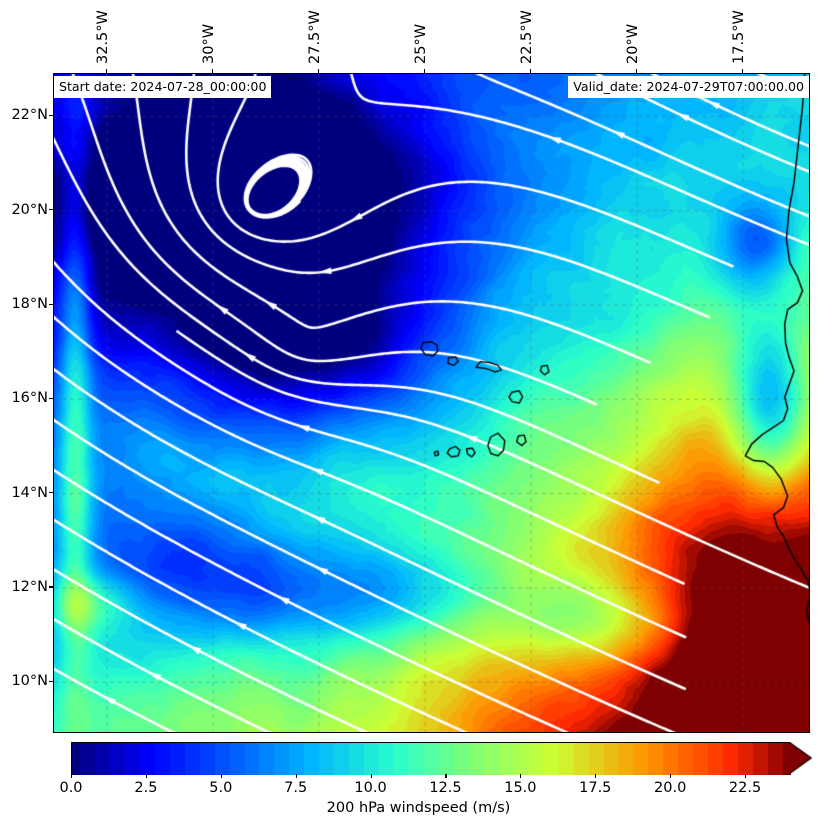  What do you see at coordinates (29, 398) in the screenshot?
I see `y-tick-label: 16°N` at bounding box center [29, 398].